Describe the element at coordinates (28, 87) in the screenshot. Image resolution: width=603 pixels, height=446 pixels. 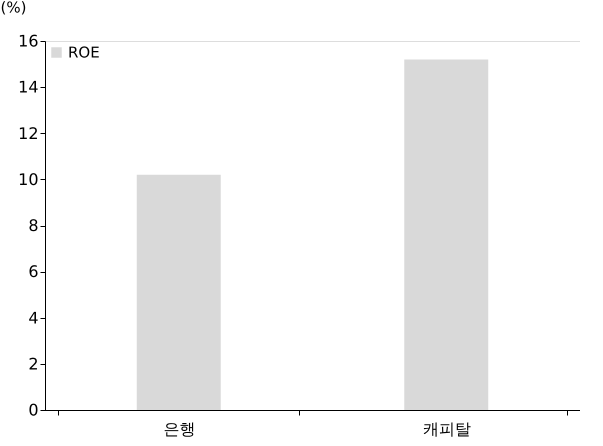
I see `y-tick-label: 14` at that location.